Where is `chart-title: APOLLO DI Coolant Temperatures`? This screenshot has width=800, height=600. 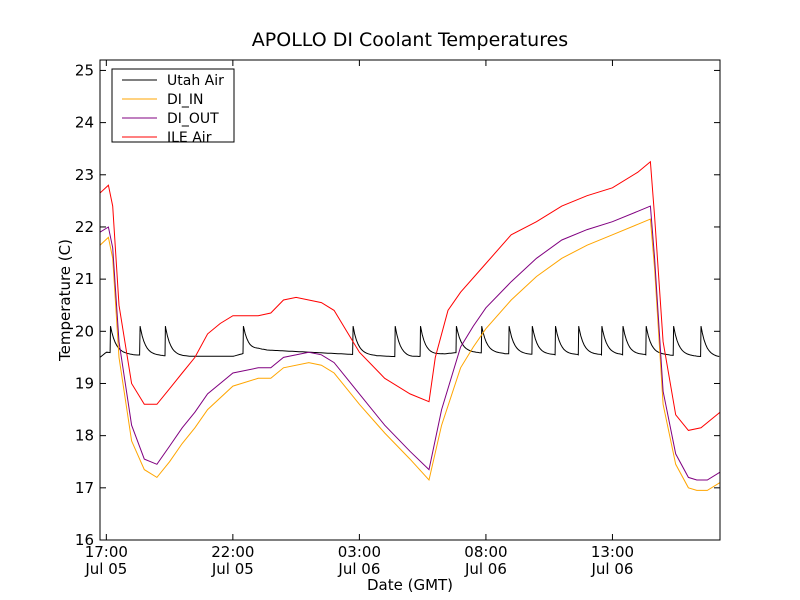 chart-title: APOLLO DI Coolant Temperatures is located at coordinates (410, 40).